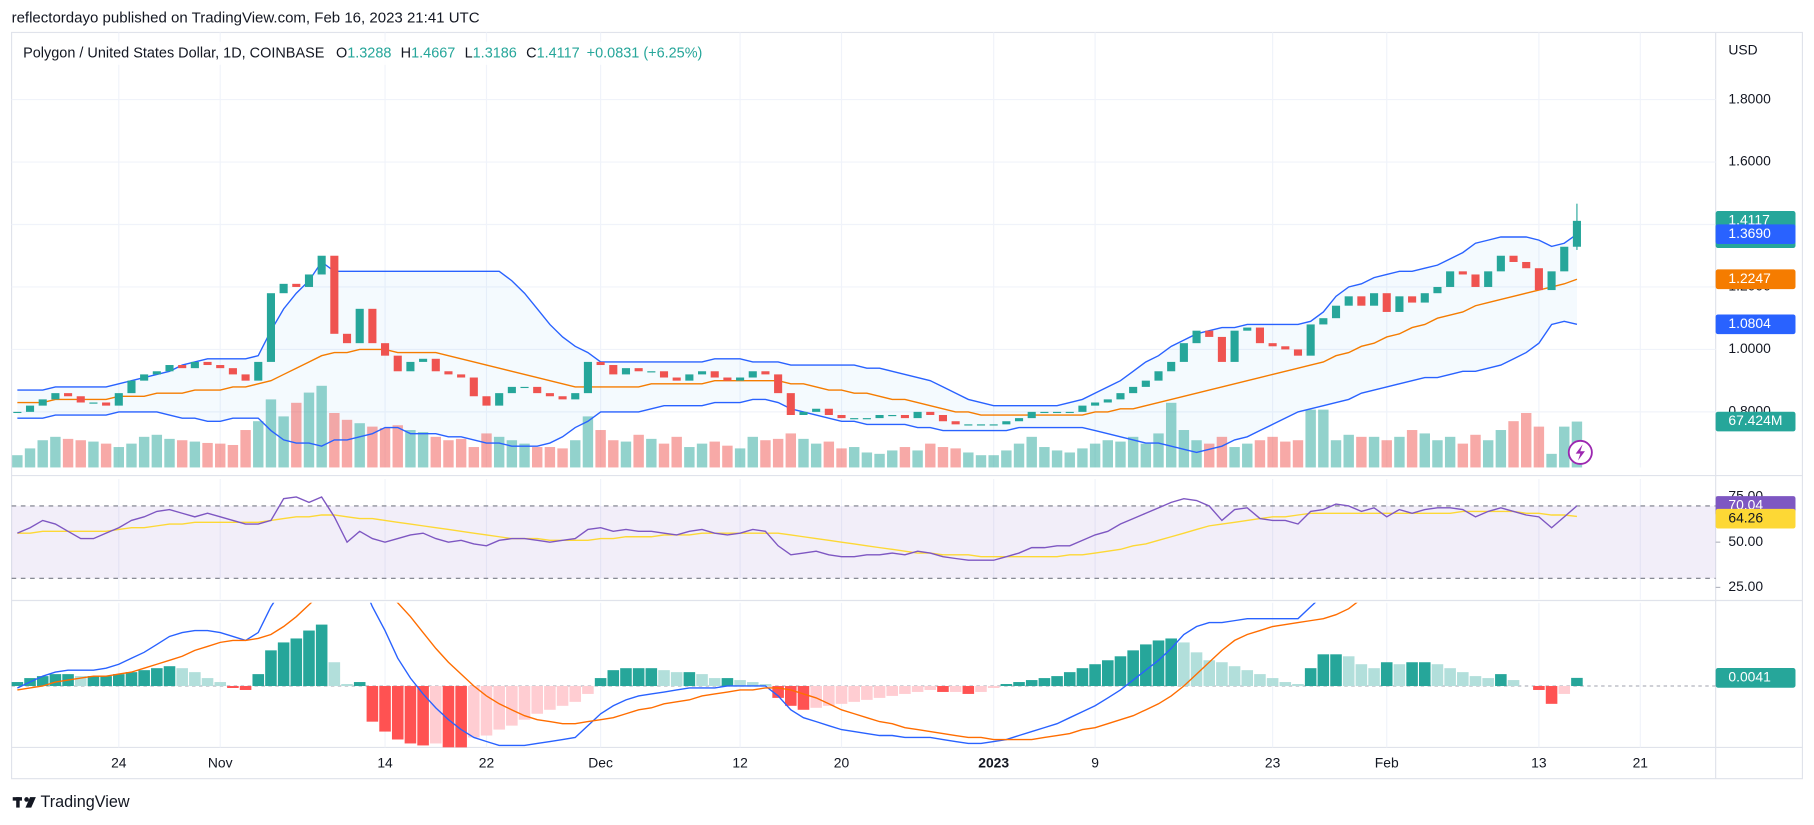  I want to click on x-tick-label: 9, so click(1095, 762).